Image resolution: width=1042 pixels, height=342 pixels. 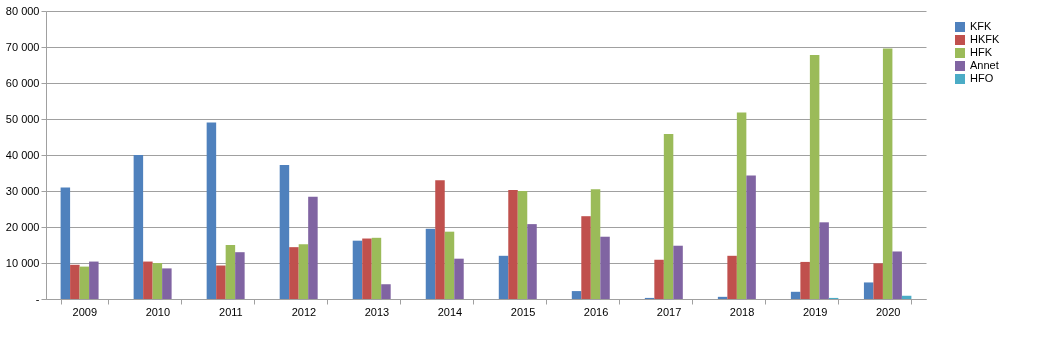 I want to click on x-tick-label: 2018, so click(x=742, y=311).